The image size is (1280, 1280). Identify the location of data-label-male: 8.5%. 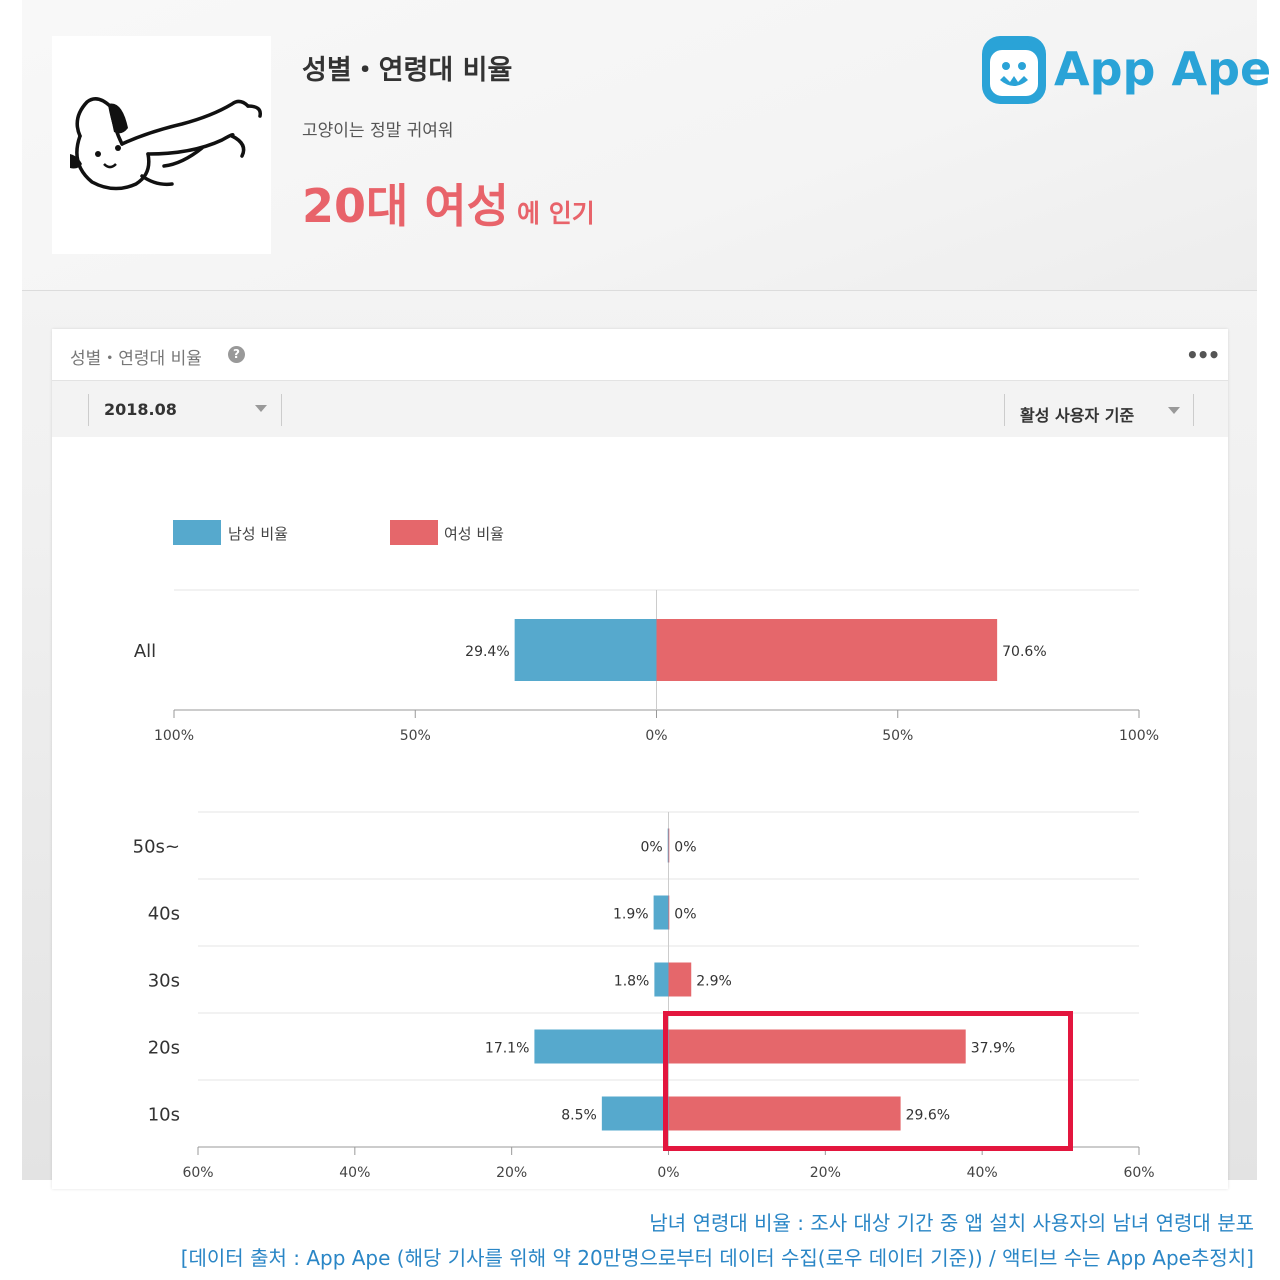
(579, 1116).